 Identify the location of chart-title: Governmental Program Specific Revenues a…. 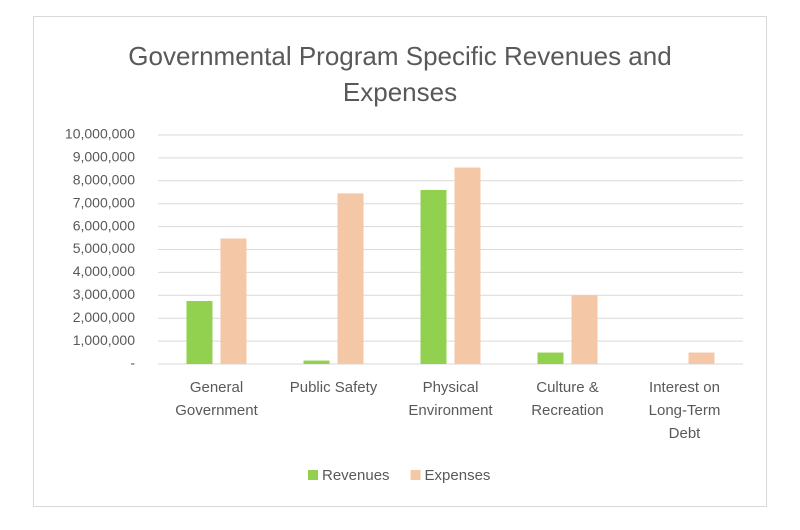
(399, 74).